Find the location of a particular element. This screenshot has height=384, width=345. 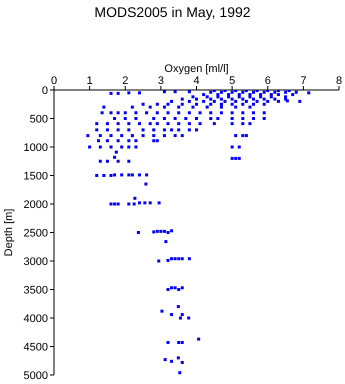

y-tick-label: 1000 is located at coordinates (36, 148).